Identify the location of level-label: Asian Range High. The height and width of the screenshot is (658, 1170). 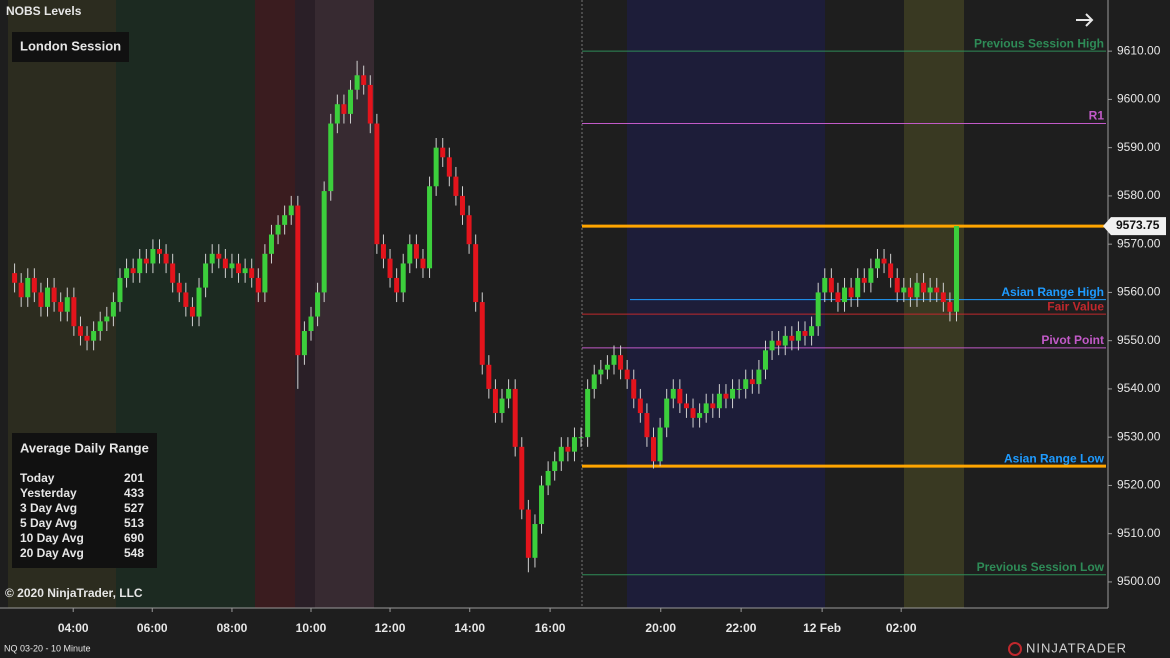
(1052, 292).